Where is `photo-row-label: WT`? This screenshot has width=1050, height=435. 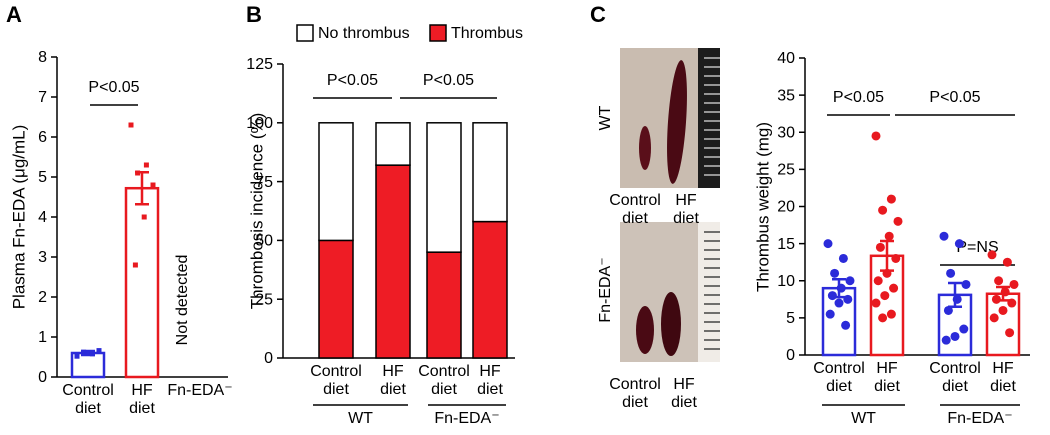 photo-row-label: WT is located at coordinates (605, 117).